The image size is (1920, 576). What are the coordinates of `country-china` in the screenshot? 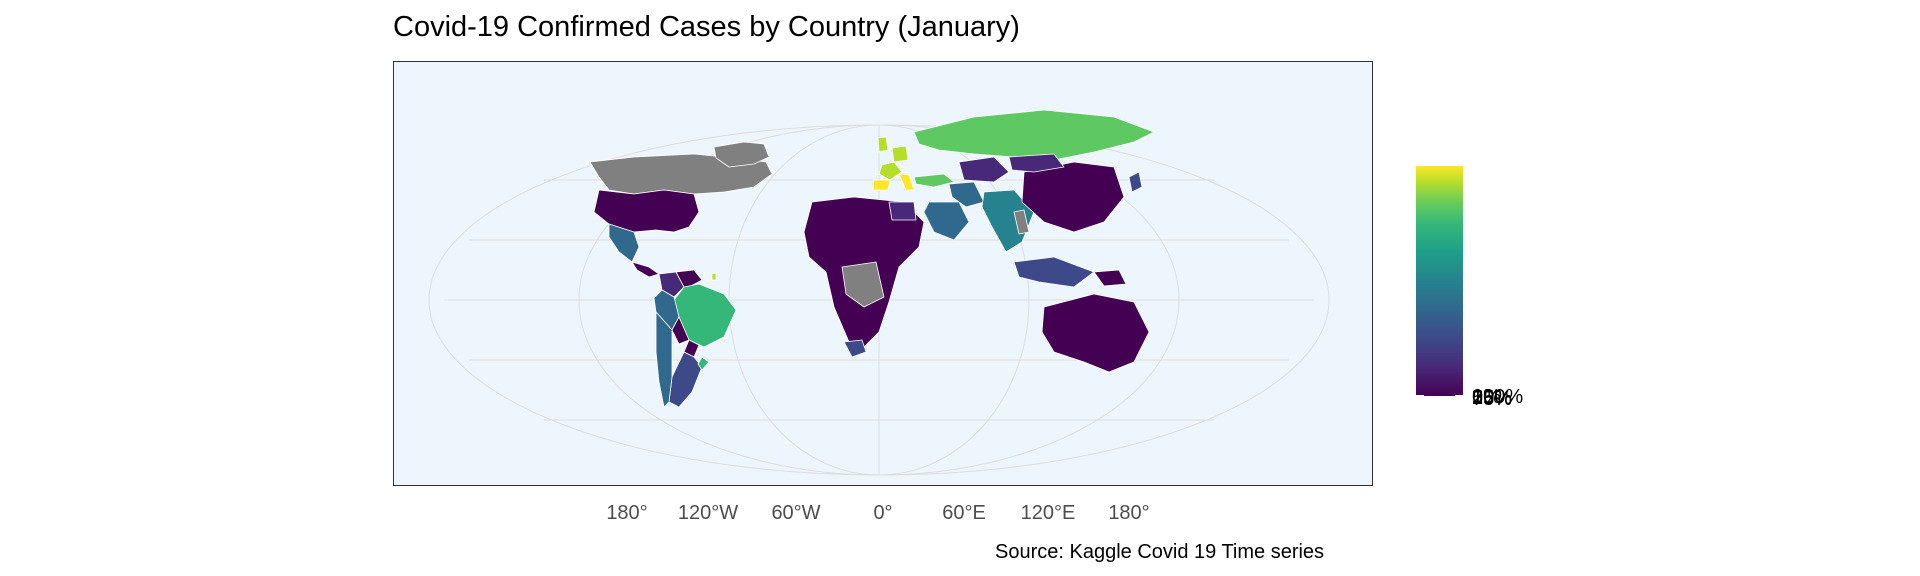 It's located at (1073, 197).